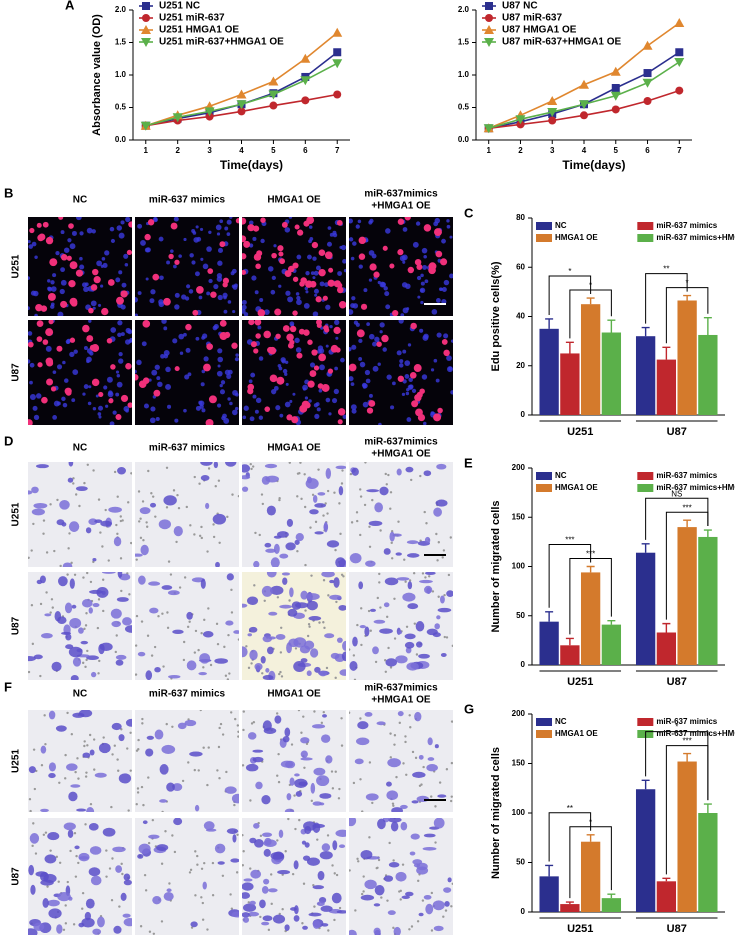 The image size is (735, 936). I want to click on y-tick-label: 0, so click(523, 911).